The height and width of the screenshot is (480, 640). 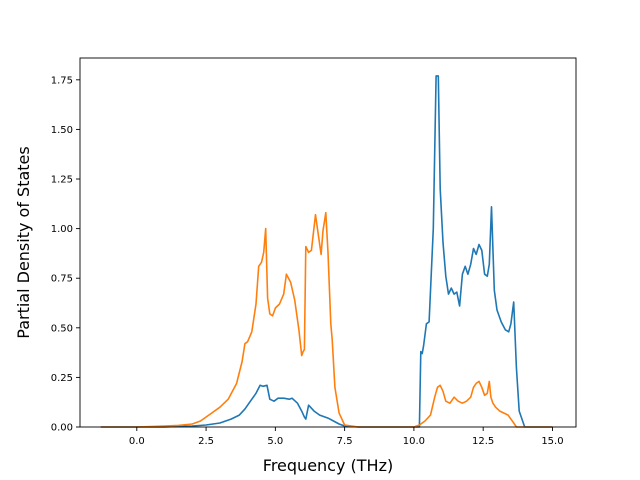 What do you see at coordinates (206, 441) in the screenshot?
I see `x-tick-label: 2.5` at bounding box center [206, 441].